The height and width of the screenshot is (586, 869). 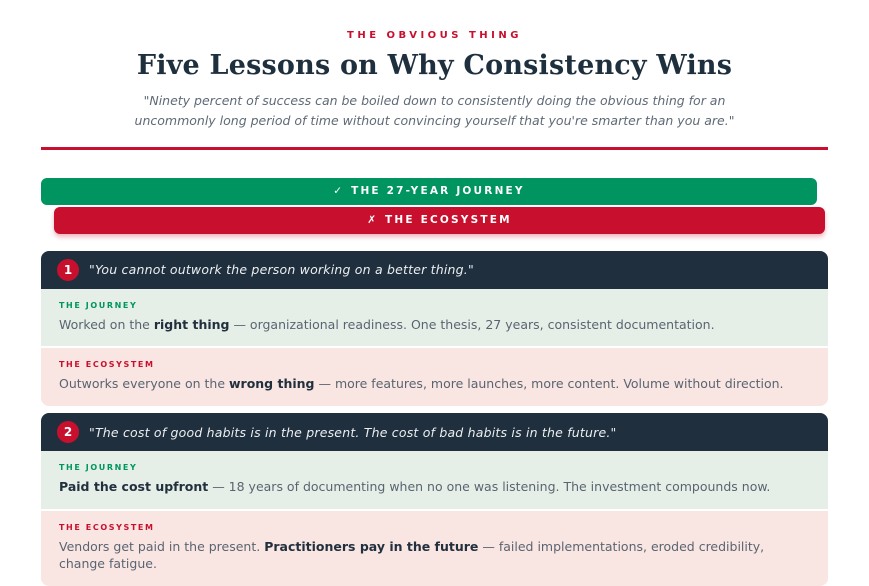 I want to click on ecosystem-text-bold: Practitioners pay in the future, so click(x=371, y=547).